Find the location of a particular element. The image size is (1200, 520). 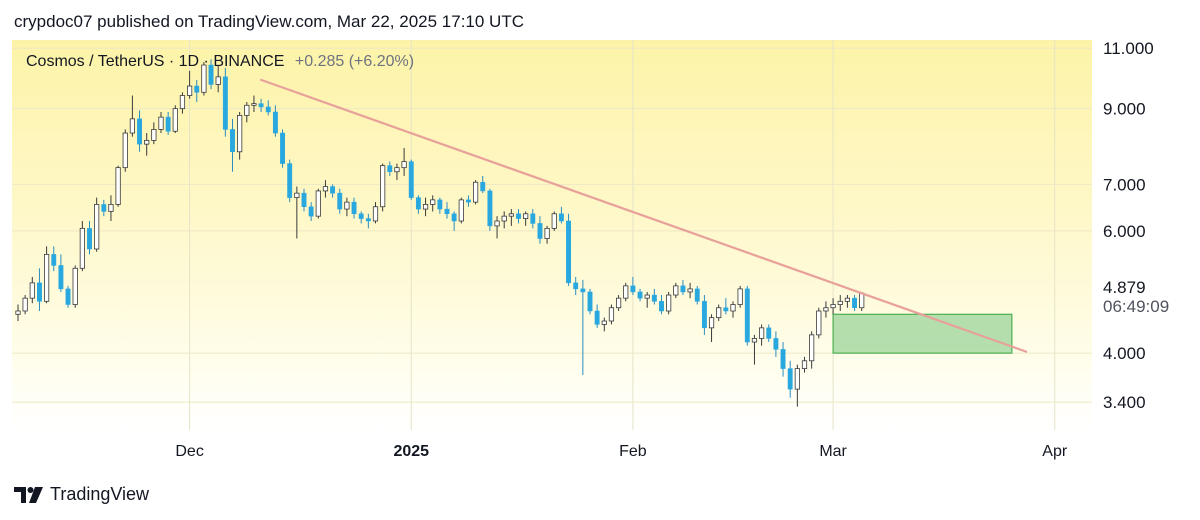

footer-brand: TradingView is located at coordinates (81, 494).